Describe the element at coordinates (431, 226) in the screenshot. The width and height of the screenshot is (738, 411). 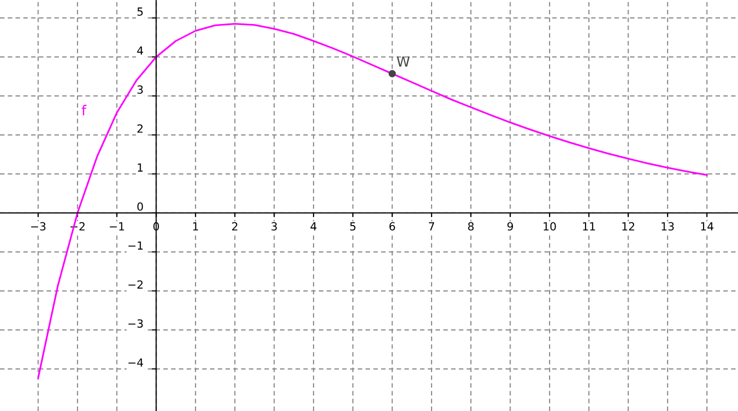
I see `x-tick-label: 7` at that location.